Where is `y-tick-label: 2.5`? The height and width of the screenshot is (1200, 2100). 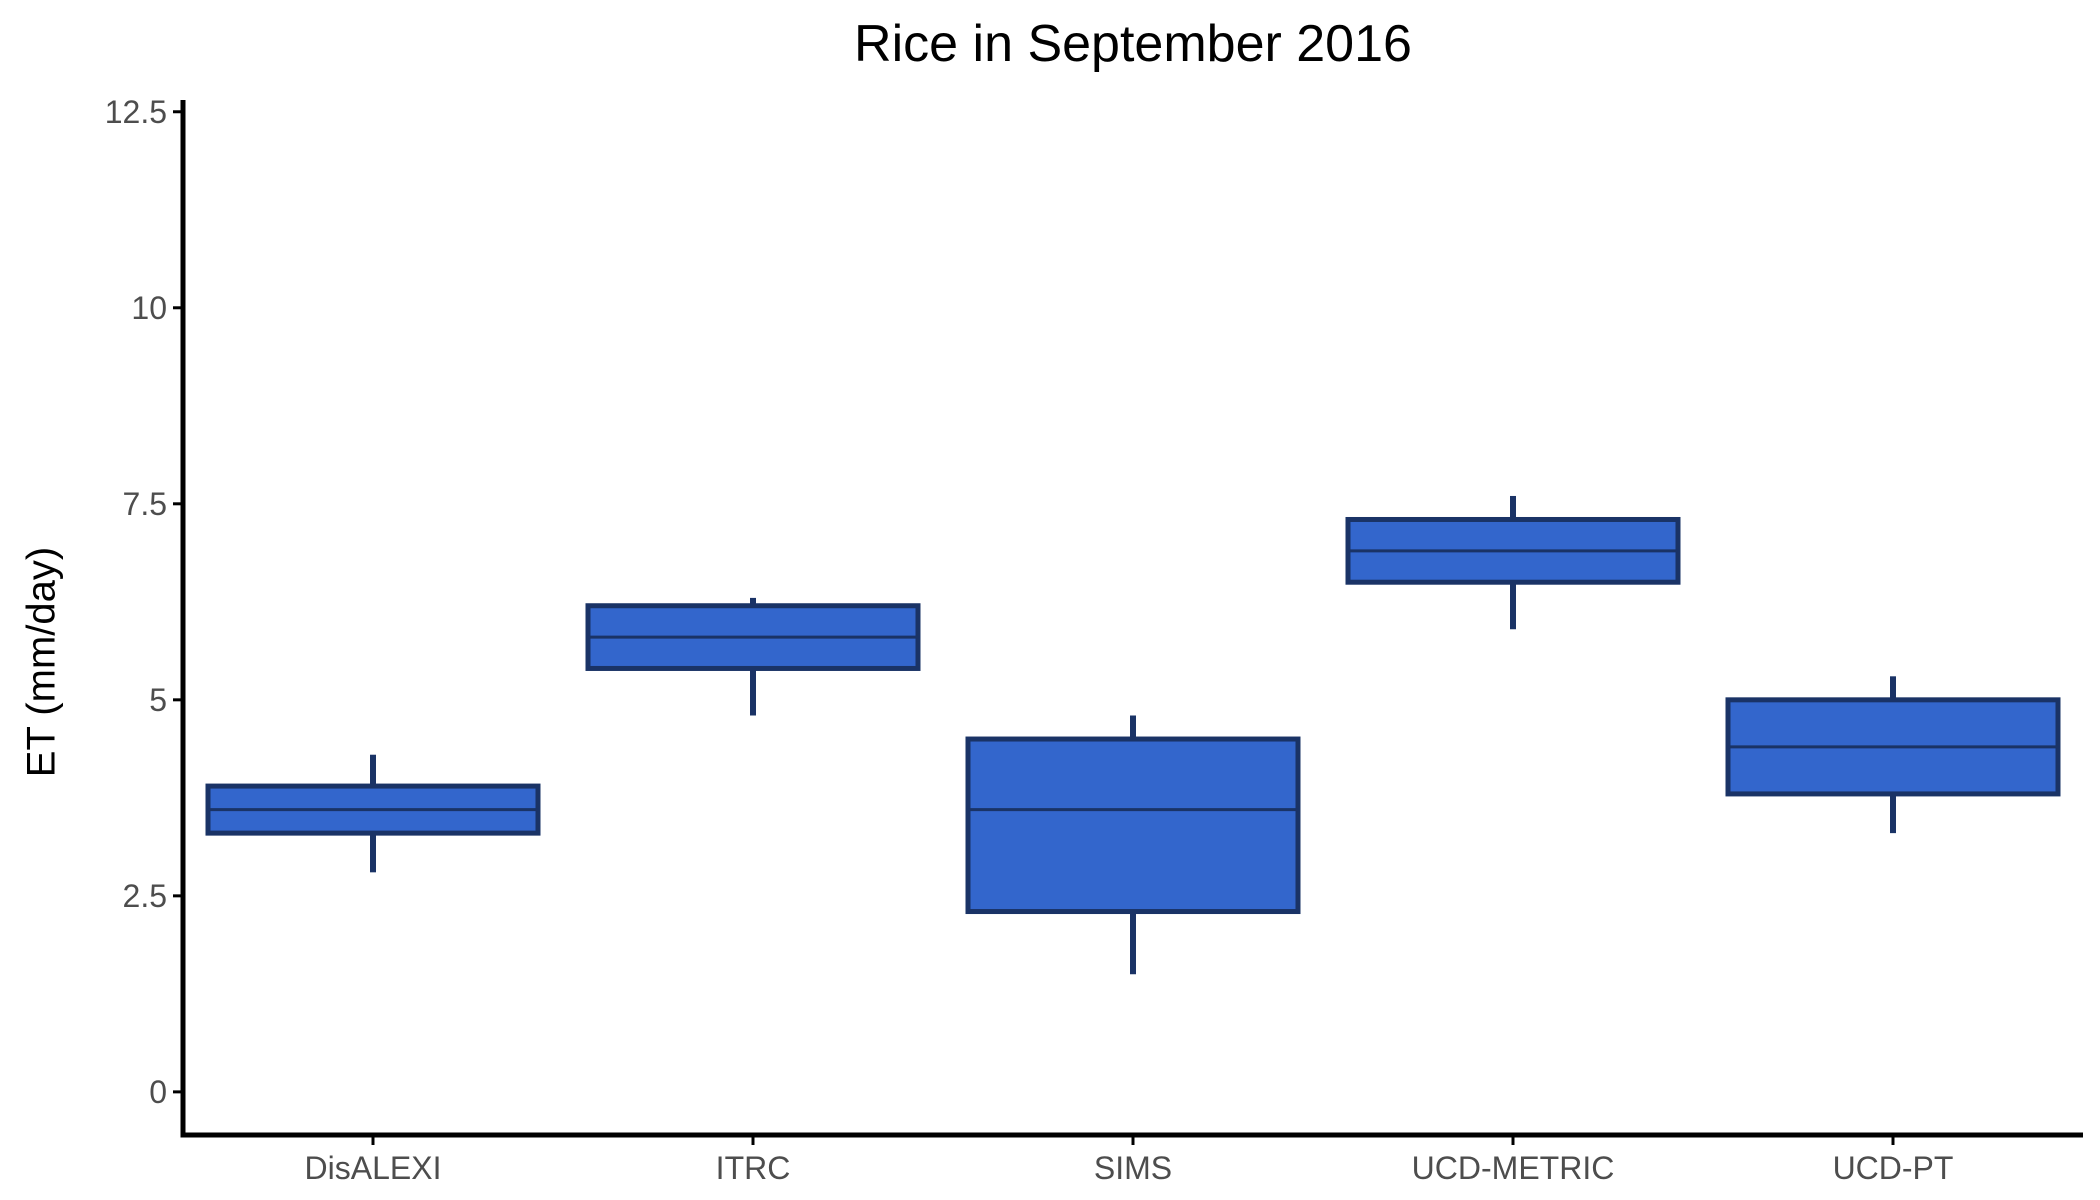 y-tick-label: 2.5 is located at coordinates (145, 896).